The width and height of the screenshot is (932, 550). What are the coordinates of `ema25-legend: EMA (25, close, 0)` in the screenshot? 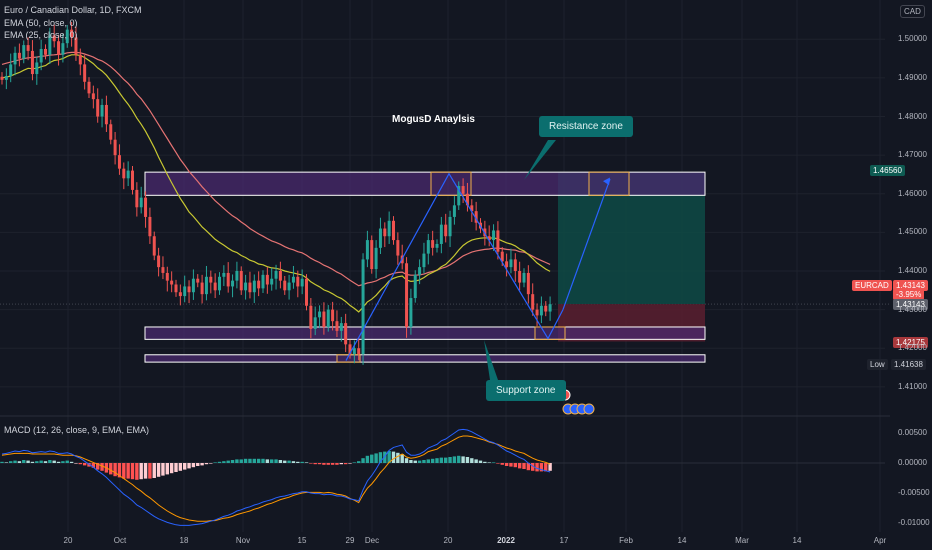 It's located at (41, 35).